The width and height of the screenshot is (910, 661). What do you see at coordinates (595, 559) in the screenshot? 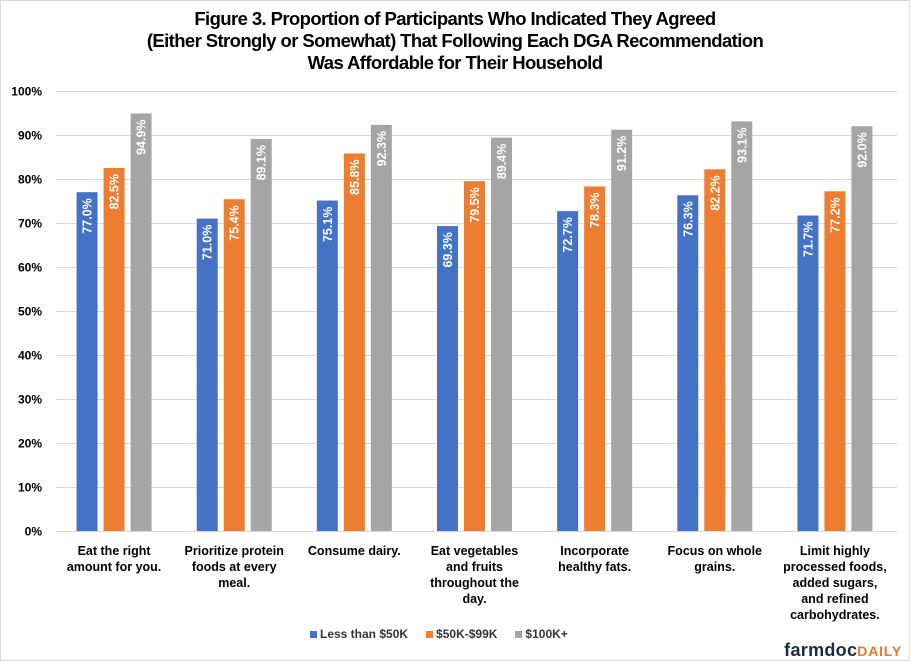
I see `x-category-label: Incorporate healthy fats.` at bounding box center [595, 559].